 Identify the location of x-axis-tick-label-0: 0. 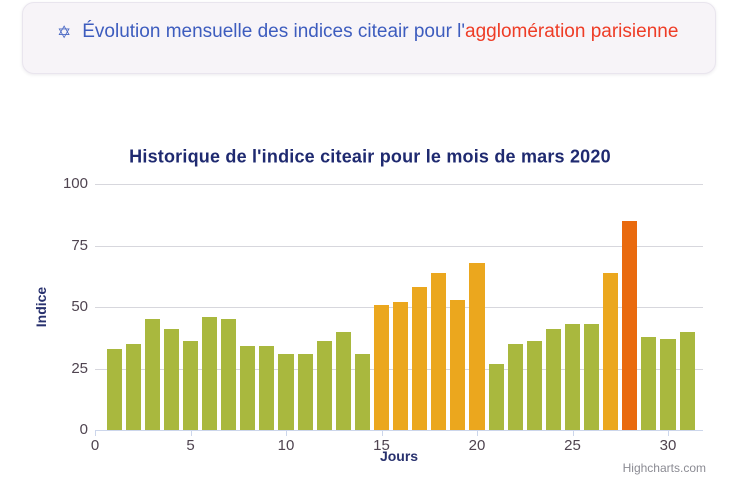
(95, 445).